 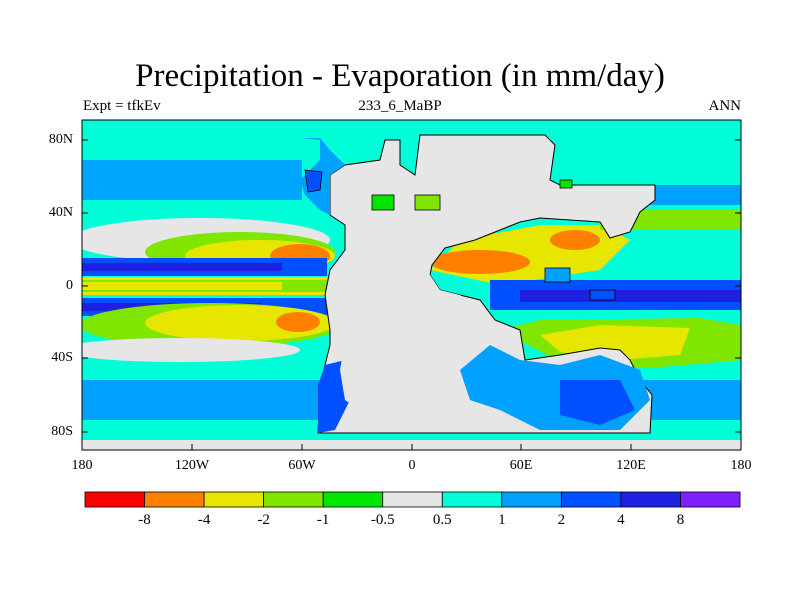 What do you see at coordinates (412, 465) in the screenshot?
I see `x-tick-label: 0` at bounding box center [412, 465].